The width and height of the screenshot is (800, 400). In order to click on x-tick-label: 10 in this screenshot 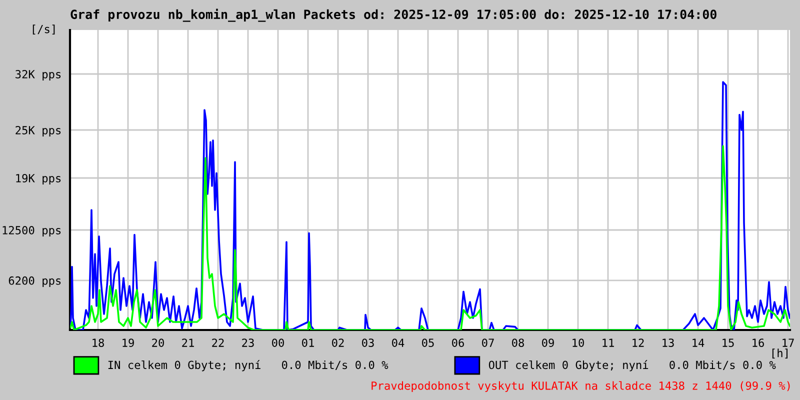, I will do `click(578, 342)`.